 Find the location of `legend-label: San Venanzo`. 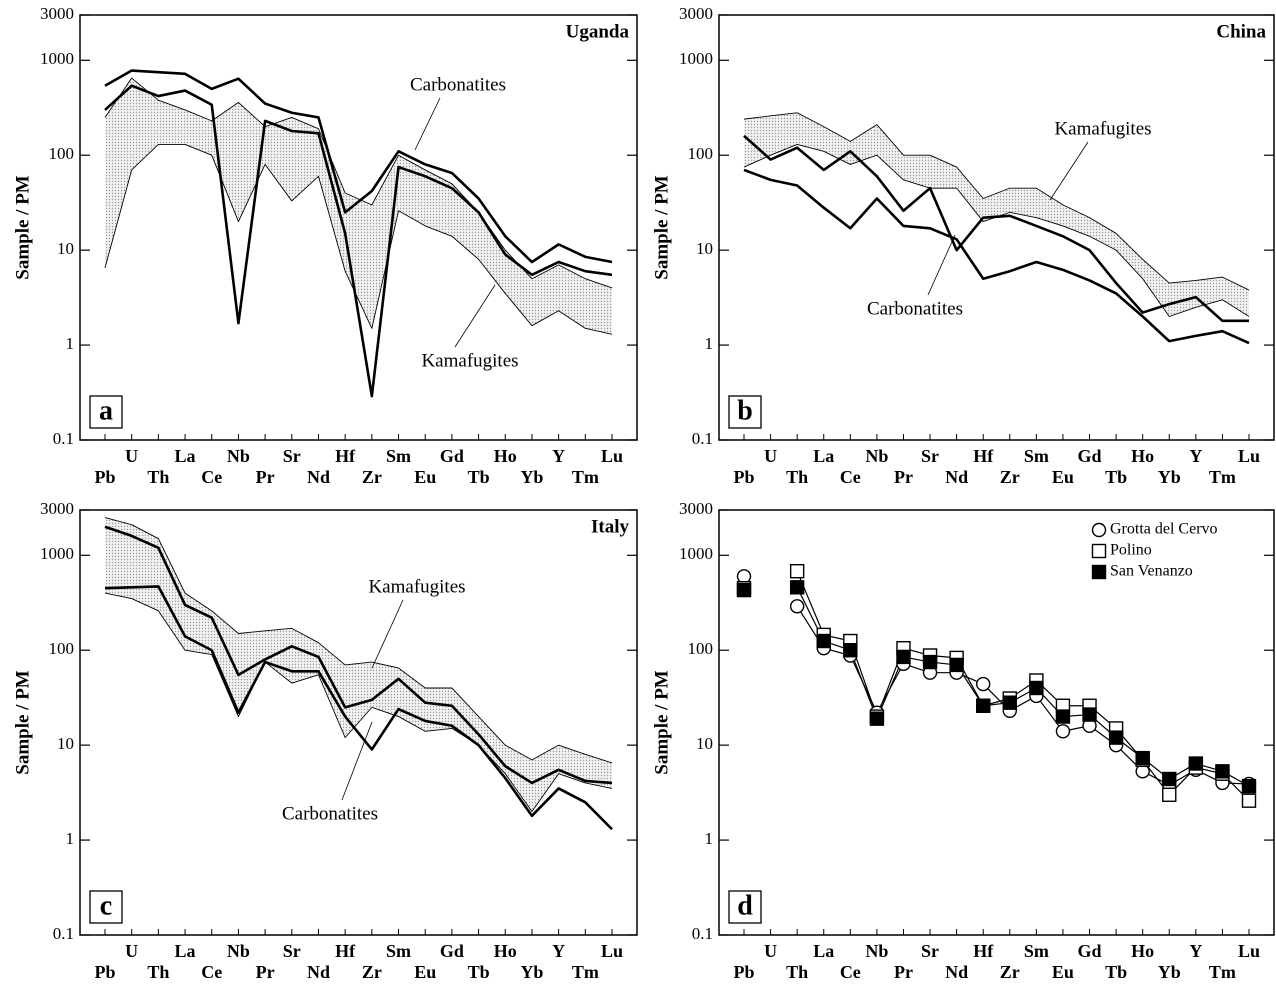

legend-label: San Venanzo is located at coordinates (1151, 571).